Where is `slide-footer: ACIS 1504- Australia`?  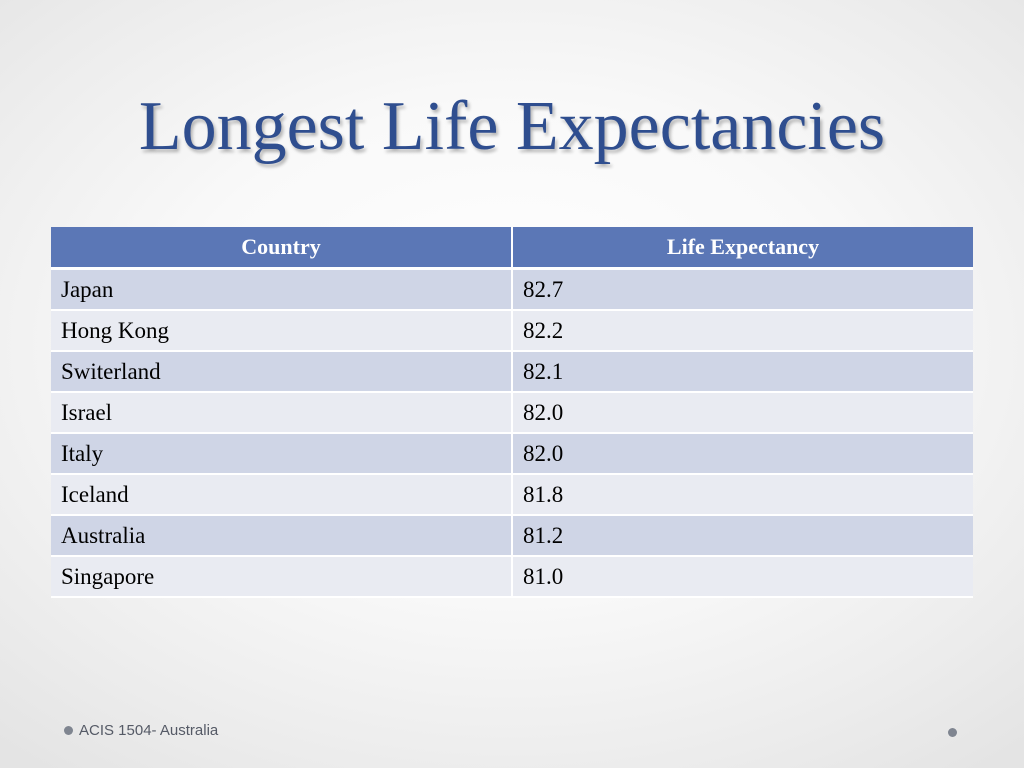
slide-footer: ACIS 1504- Australia is located at coordinates (141, 730).